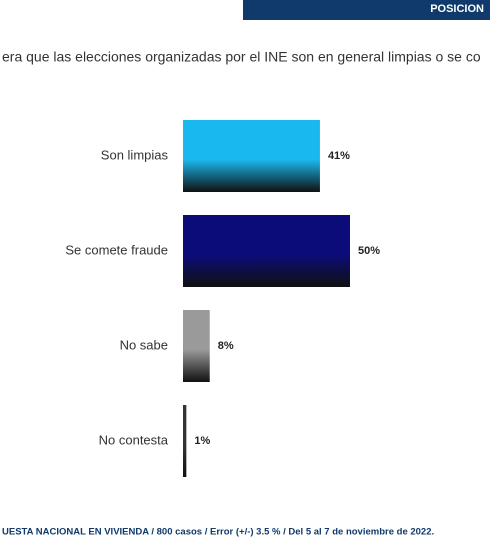 This screenshot has width=490, height=537. Describe the element at coordinates (116, 249) in the screenshot. I see `category-label: Se comete fraude` at that location.